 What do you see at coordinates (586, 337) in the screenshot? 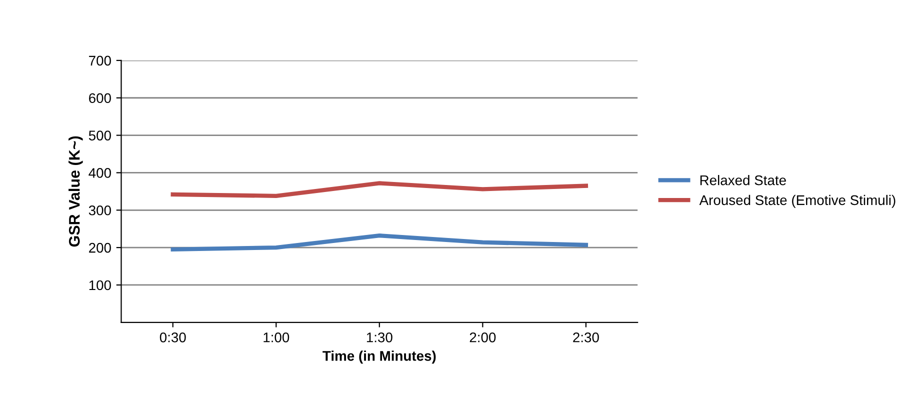
I see `x-tick-label: 2:30` at bounding box center [586, 337].